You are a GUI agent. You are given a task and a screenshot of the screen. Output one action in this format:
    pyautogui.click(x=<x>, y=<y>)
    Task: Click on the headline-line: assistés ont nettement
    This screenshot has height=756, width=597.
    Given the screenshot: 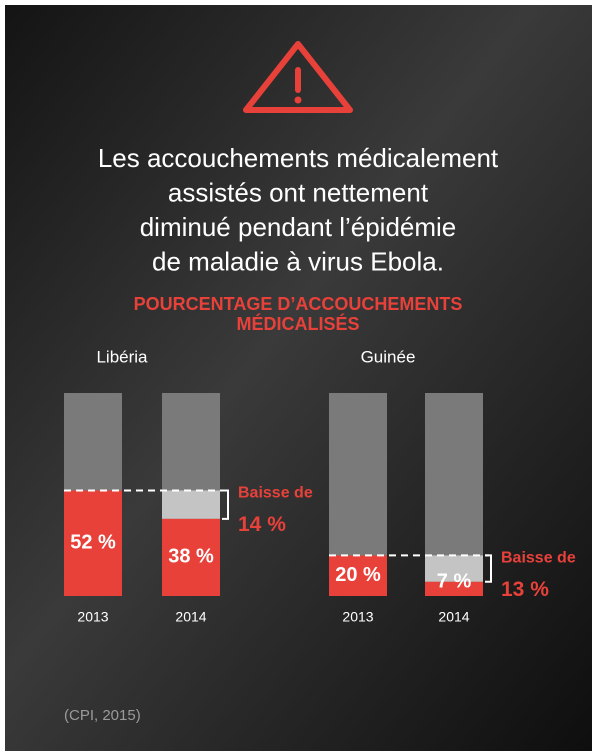 What is the action you would take?
    pyautogui.click(x=298, y=192)
    